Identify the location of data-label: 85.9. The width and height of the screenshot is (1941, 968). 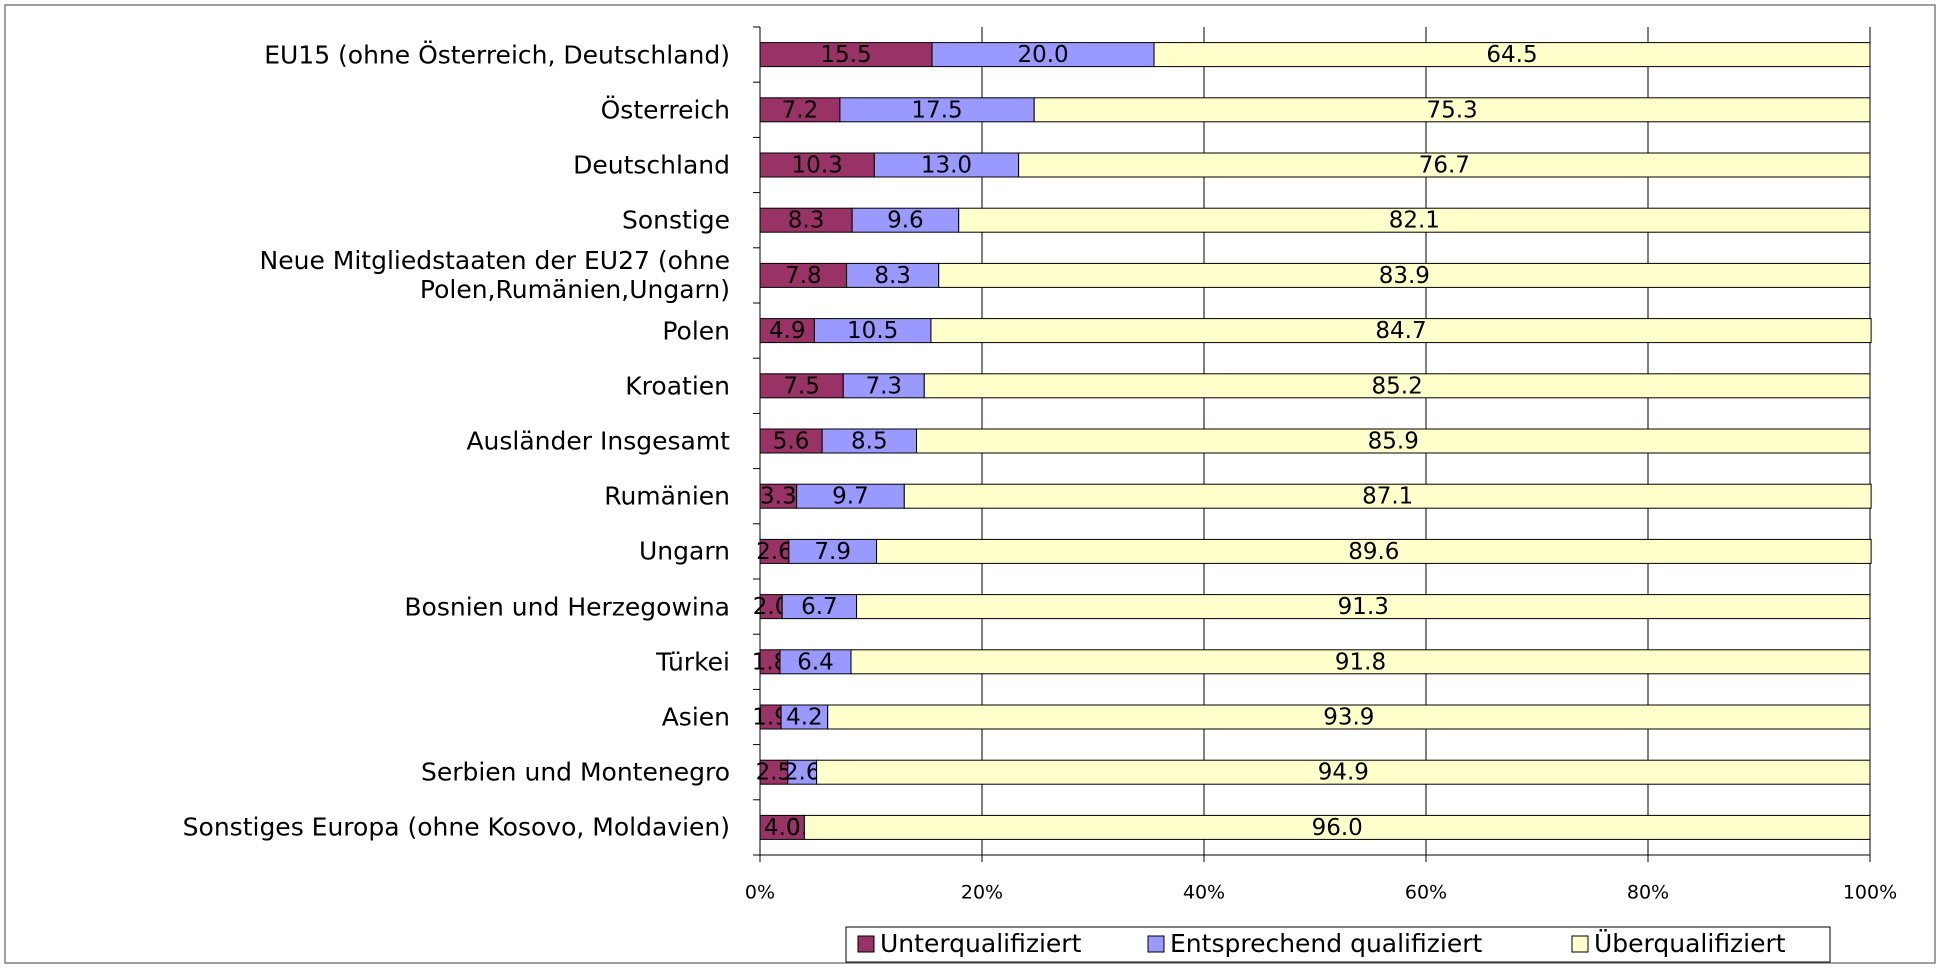
(1393, 442).